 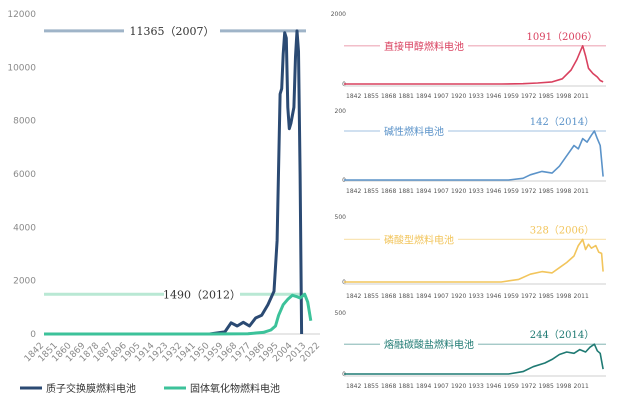 I want to click on panel-3-x-tick-12: 1998, so click(x=563, y=296).